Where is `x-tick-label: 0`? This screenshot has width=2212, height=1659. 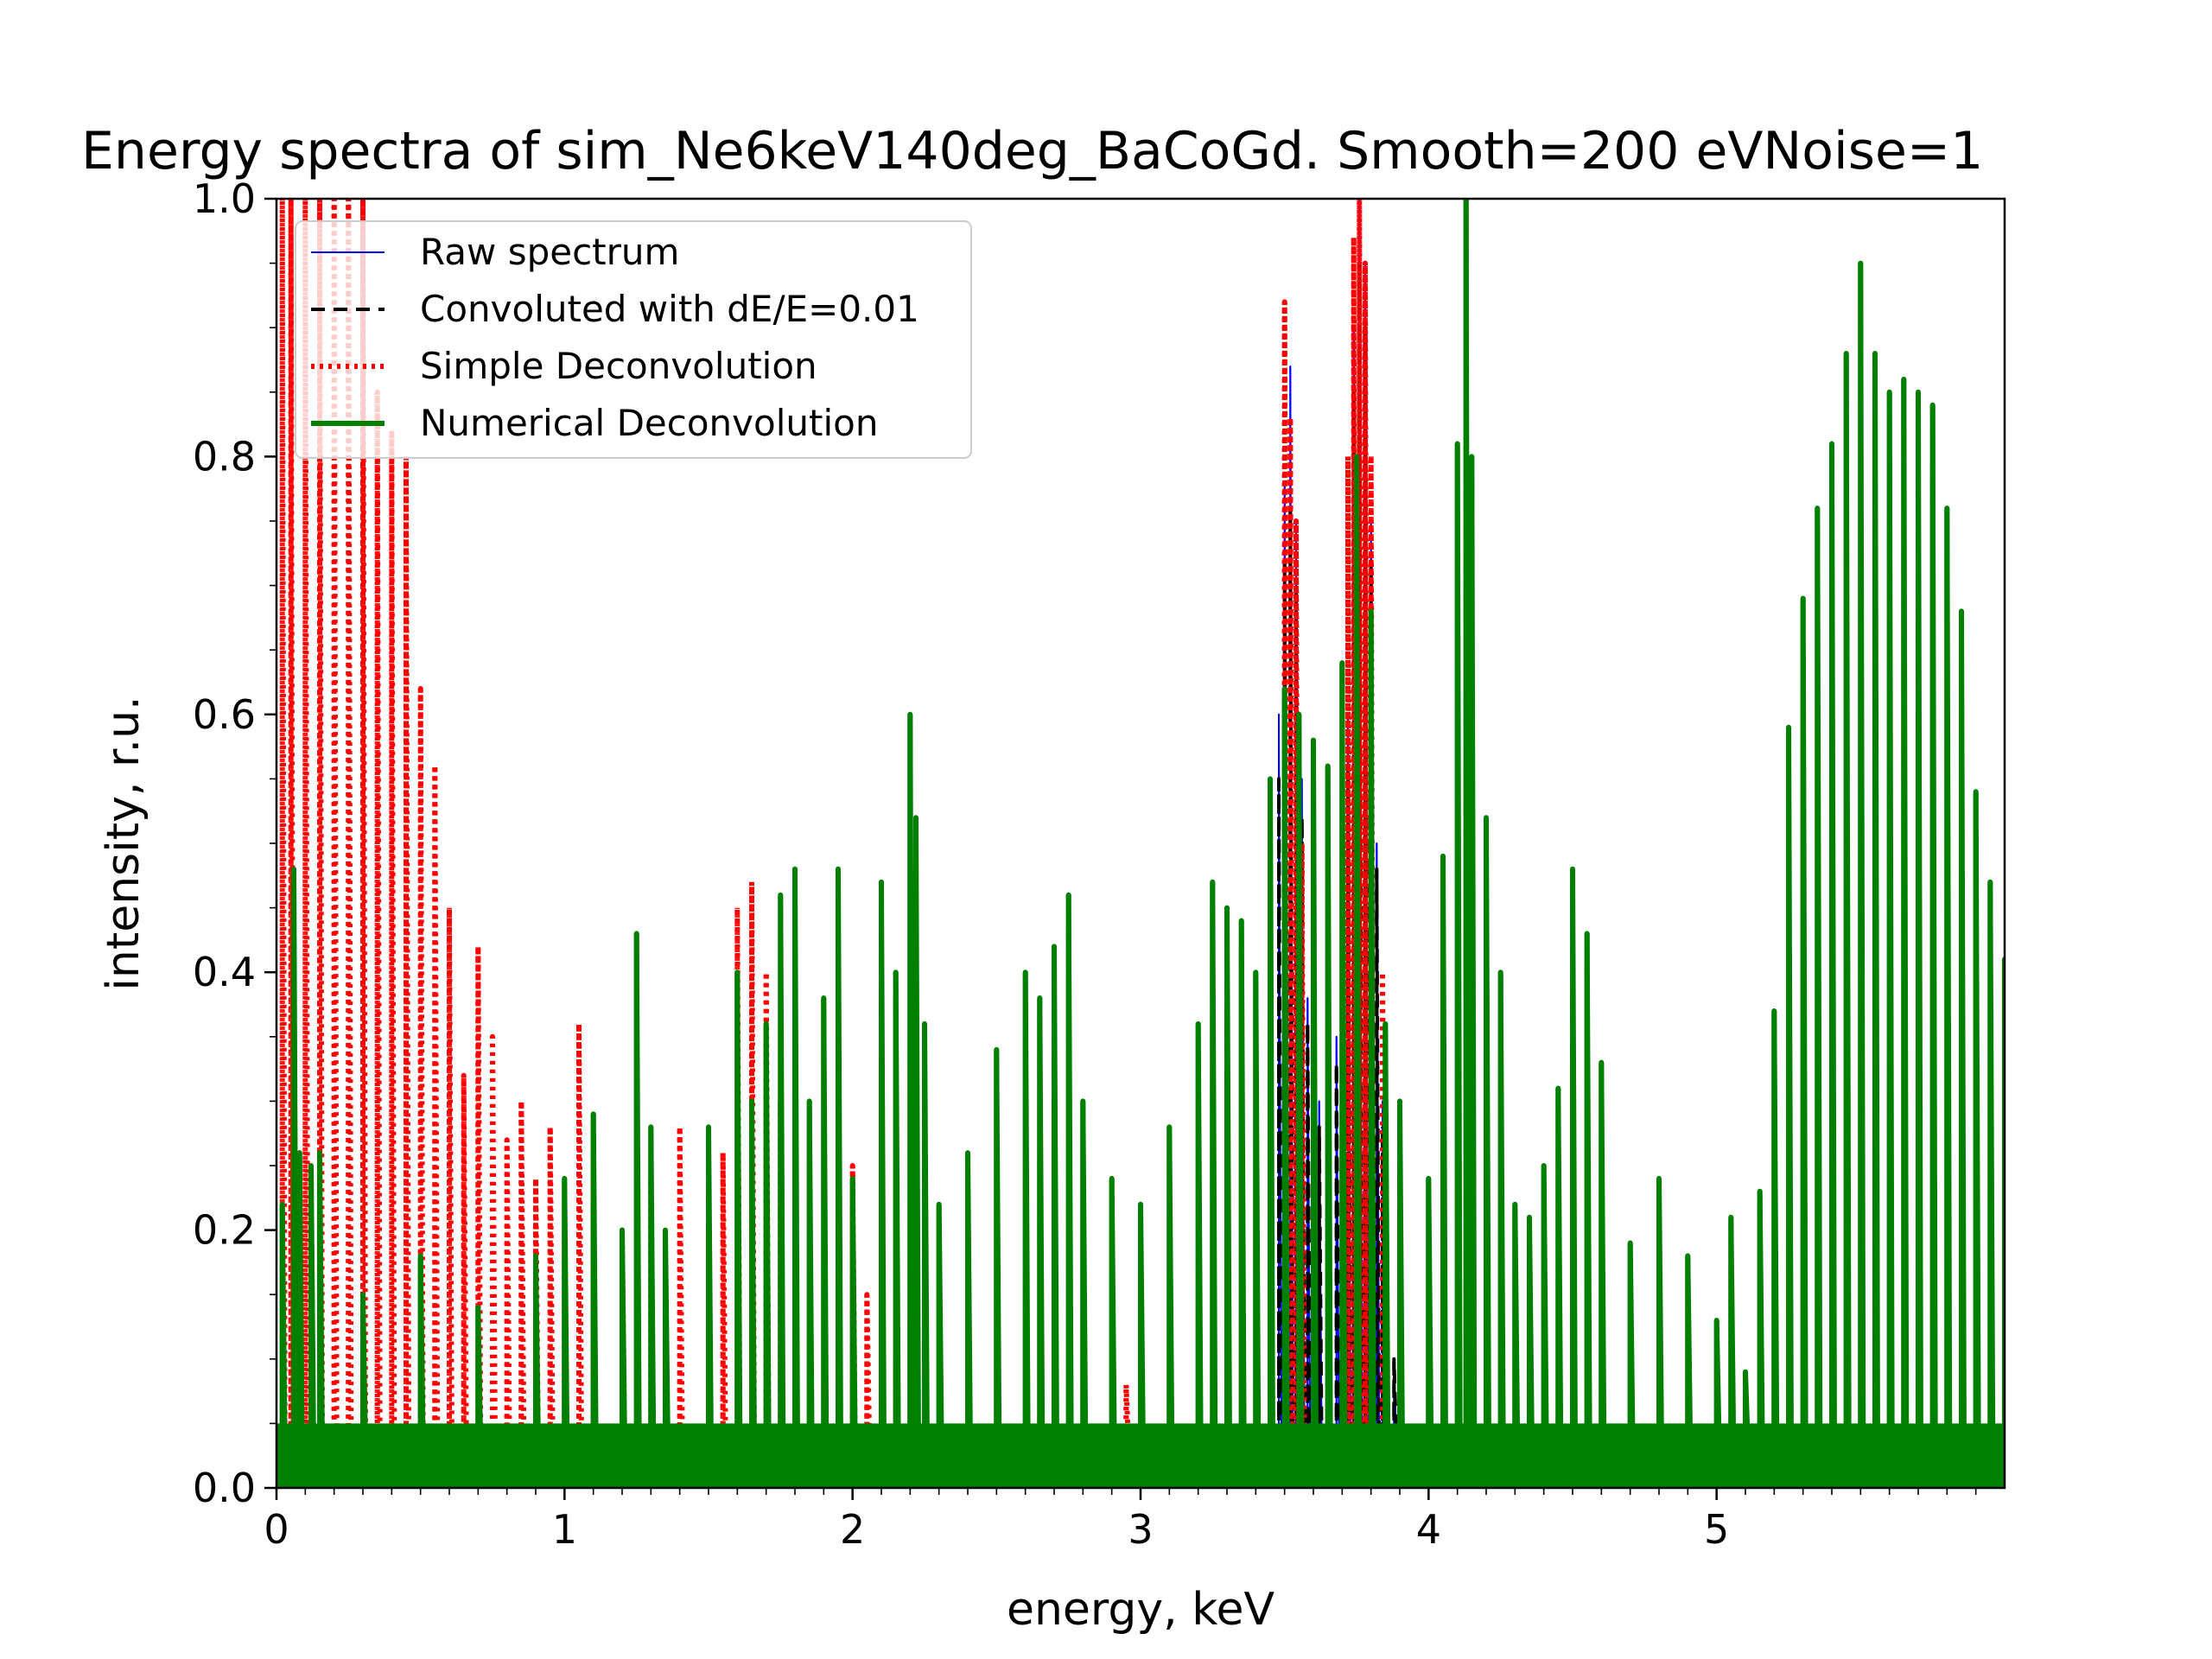 x-tick-label: 0 is located at coordinates (276, 1529).